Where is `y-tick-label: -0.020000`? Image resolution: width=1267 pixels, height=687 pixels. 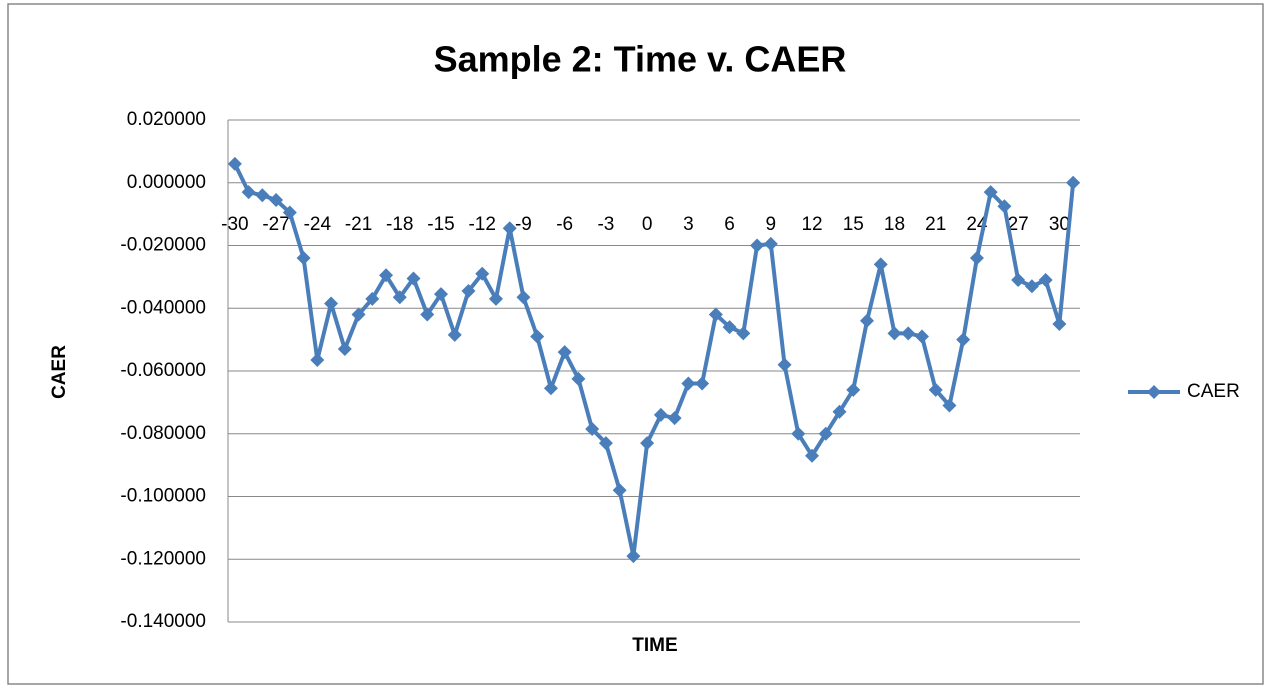
y-tick-label: -0.020000 is located at coordinates (163, 245).